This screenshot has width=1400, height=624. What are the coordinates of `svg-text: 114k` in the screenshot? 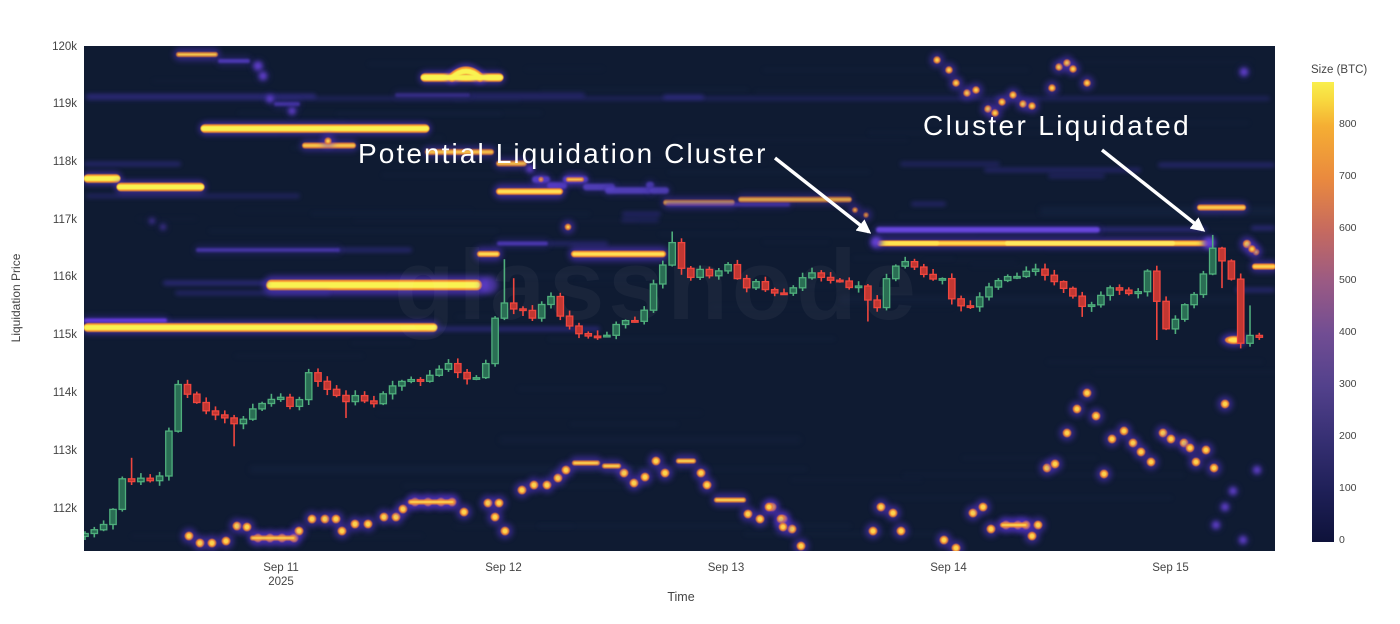 It's located at (65, 393).